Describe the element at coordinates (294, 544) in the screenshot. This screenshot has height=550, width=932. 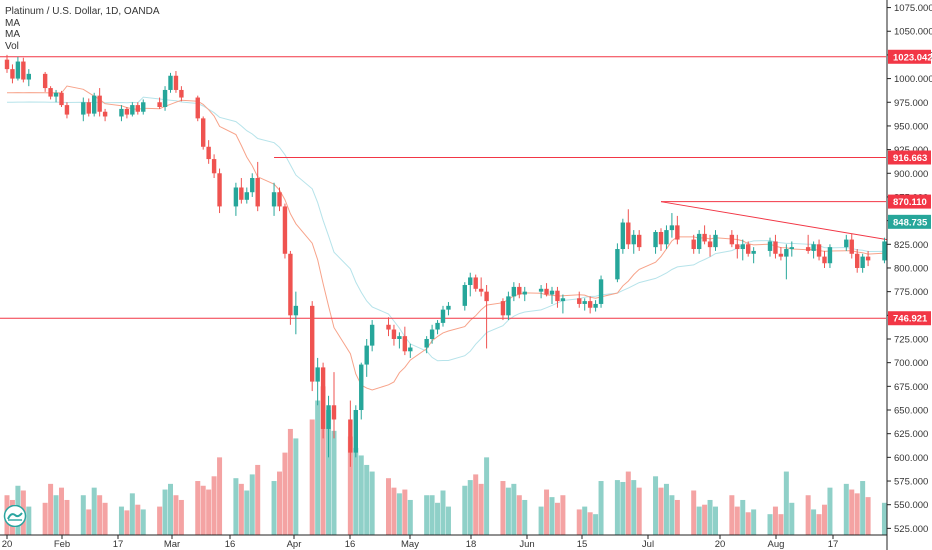
I see `time-tick-label: Apr` at that location.